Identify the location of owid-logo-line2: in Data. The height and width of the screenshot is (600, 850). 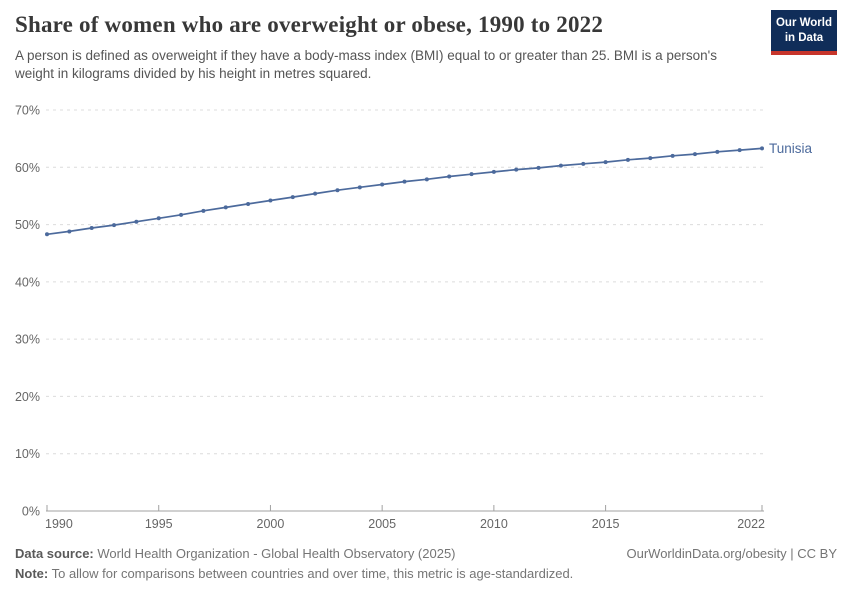
(804, 37).